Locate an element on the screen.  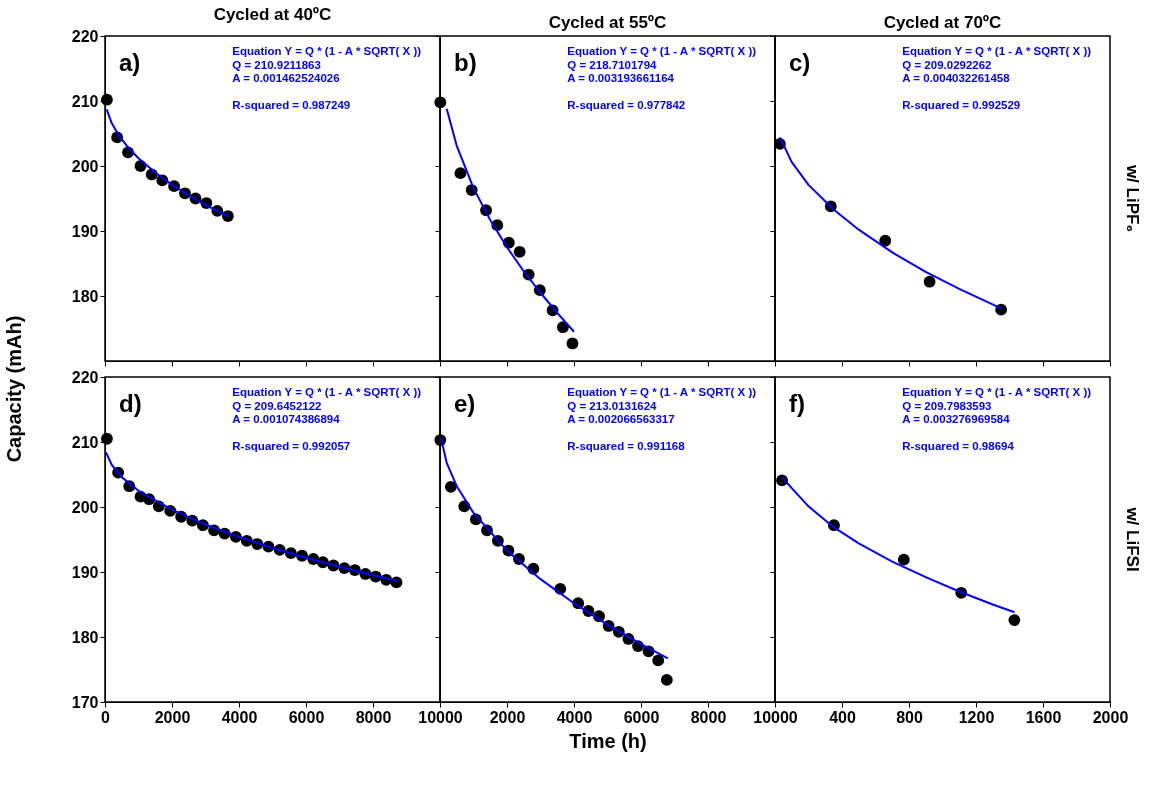
y-axis-title: Capacity (mAh) is located at coordinates (14, 389).